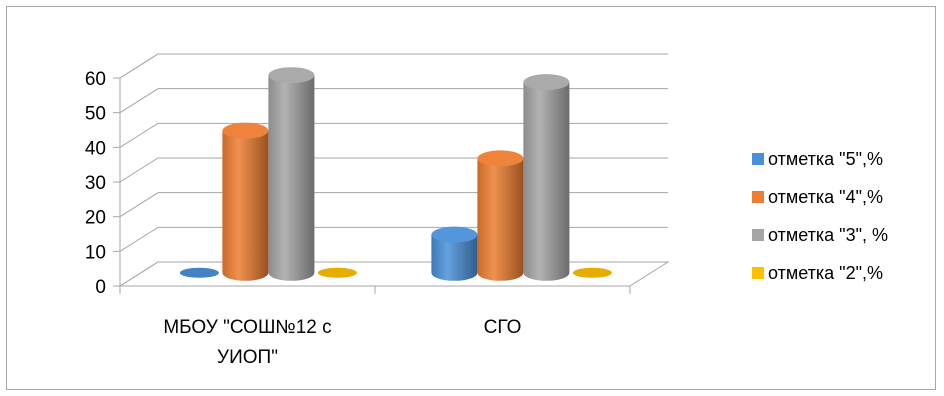 The height and width of the screenshot is (396, 944). What do you see at coordinates (95, 183) in the screenshot?
I see `y-tick-label: 30` at bounding box center [95, 183].